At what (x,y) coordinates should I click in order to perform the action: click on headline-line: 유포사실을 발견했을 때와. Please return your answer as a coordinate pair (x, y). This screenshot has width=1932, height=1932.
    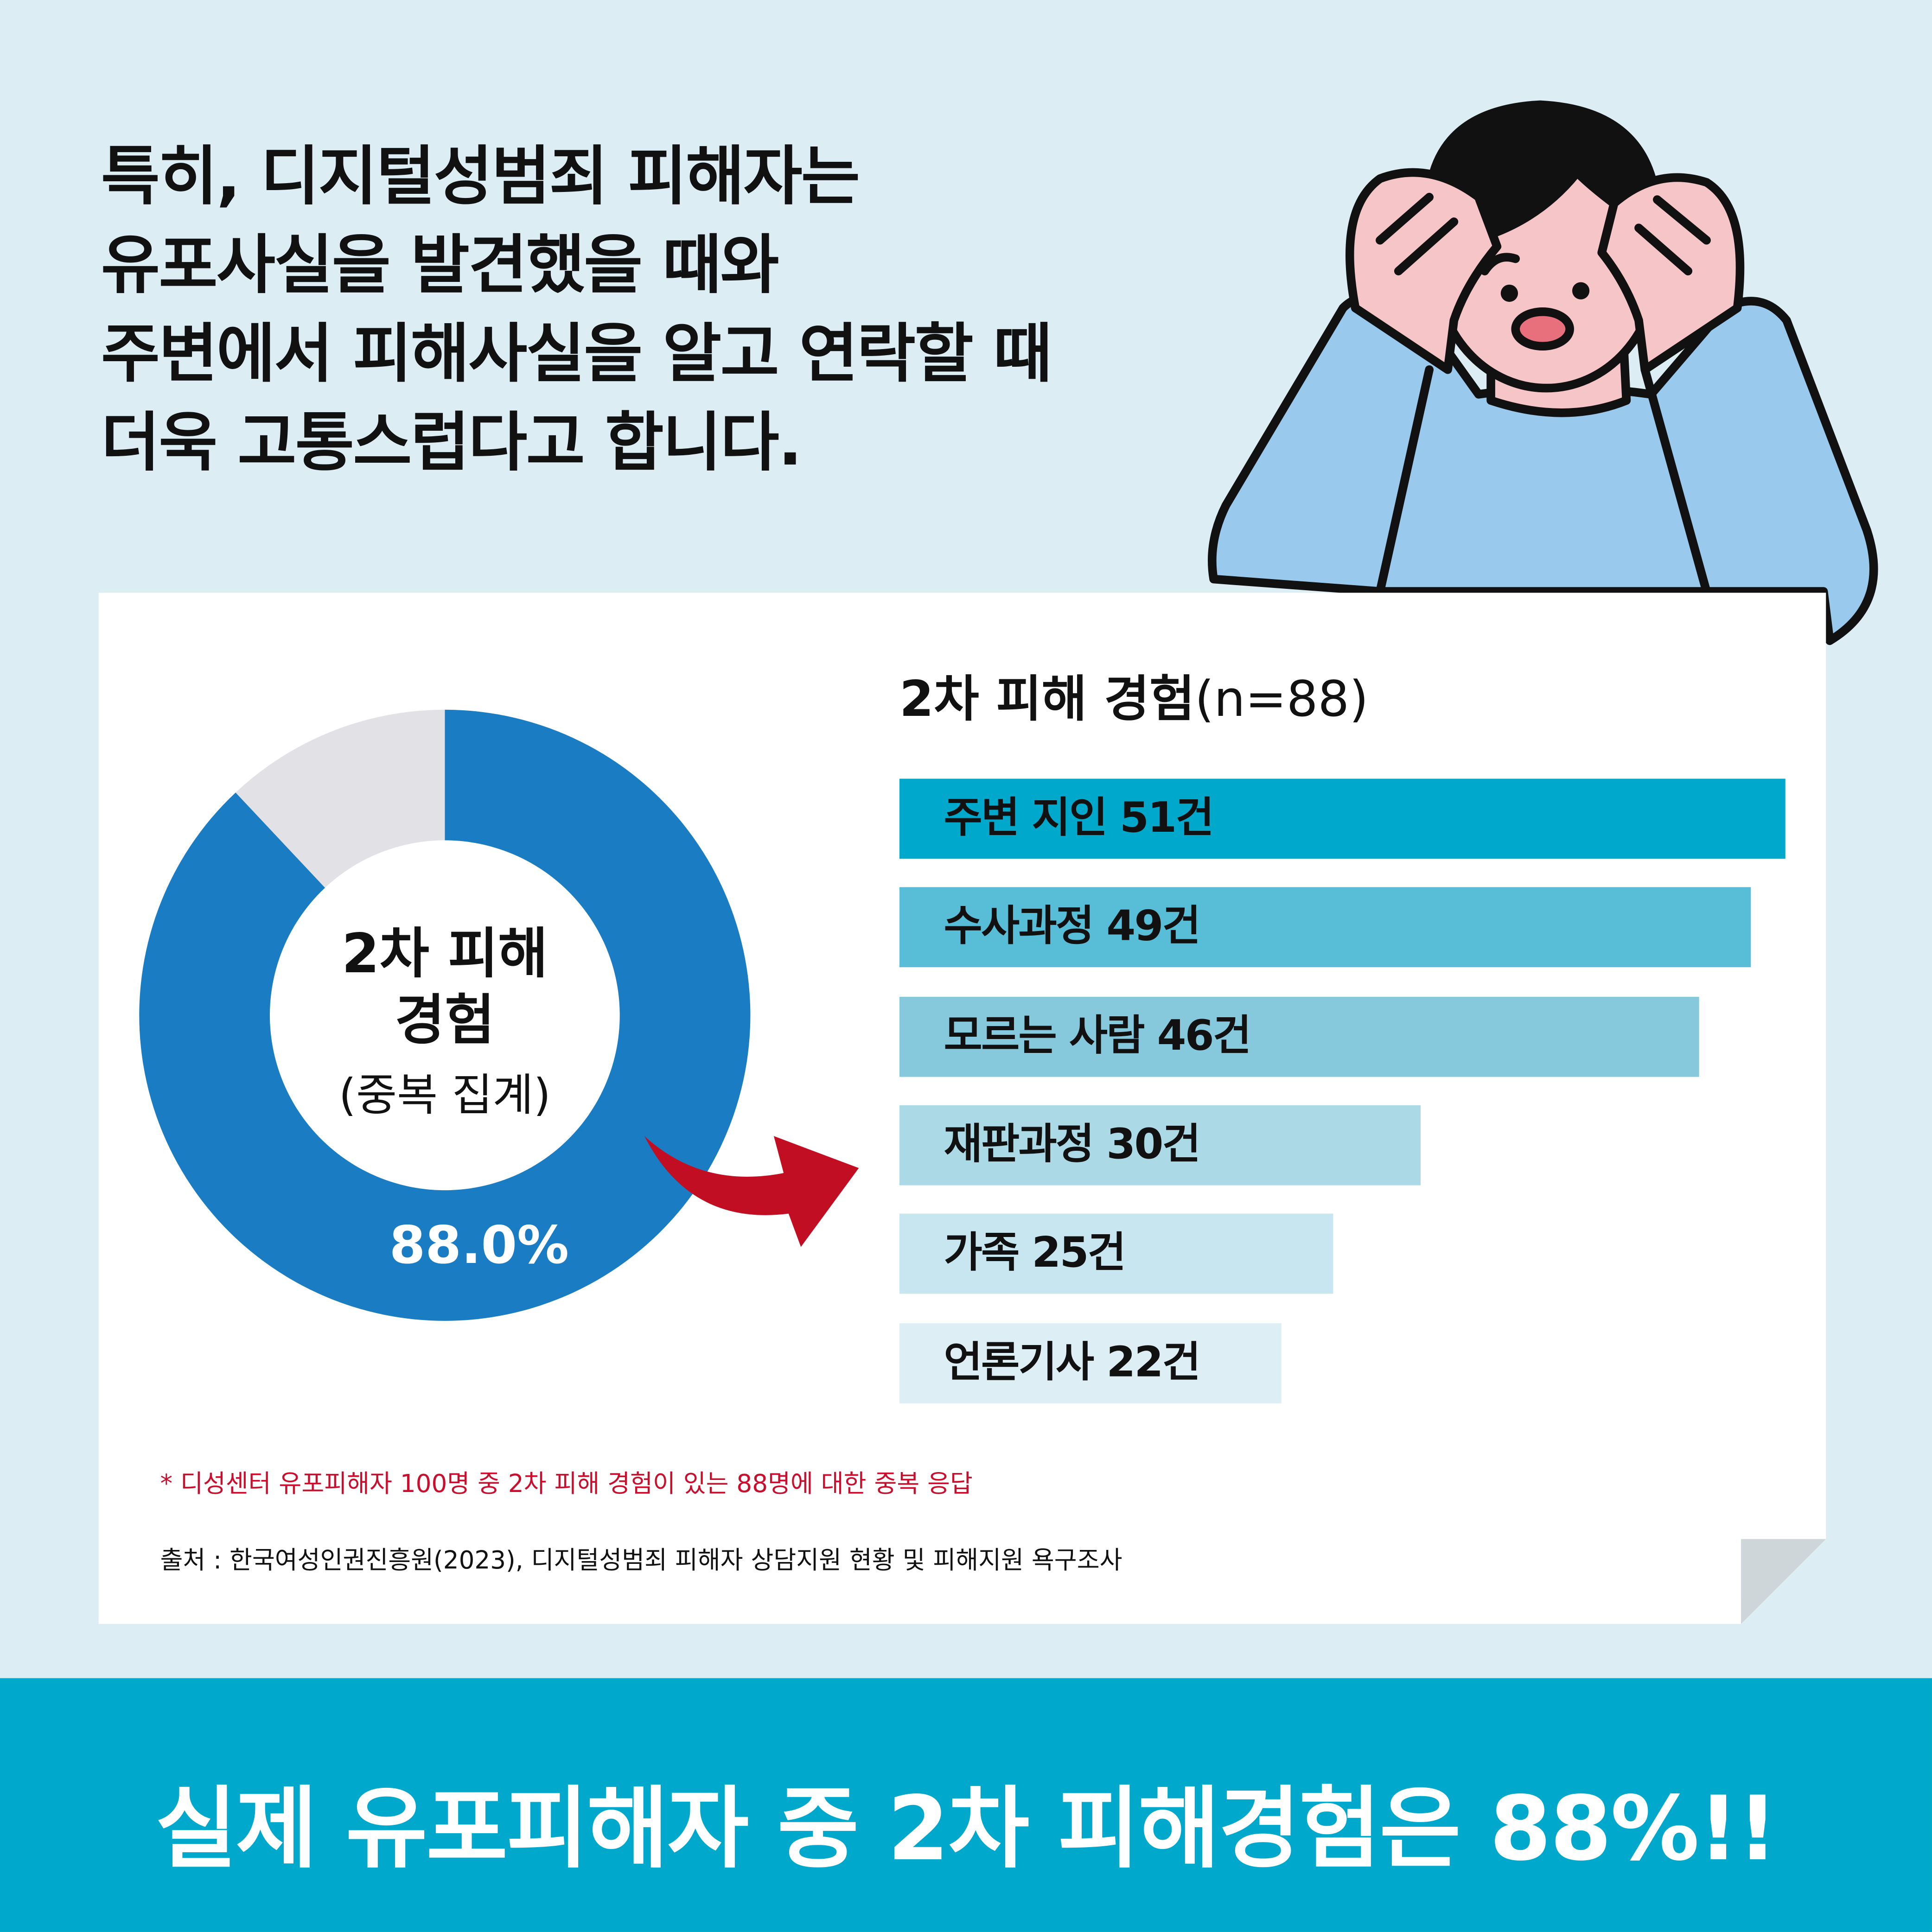
    Looking at the image, I should click on (440, 266).